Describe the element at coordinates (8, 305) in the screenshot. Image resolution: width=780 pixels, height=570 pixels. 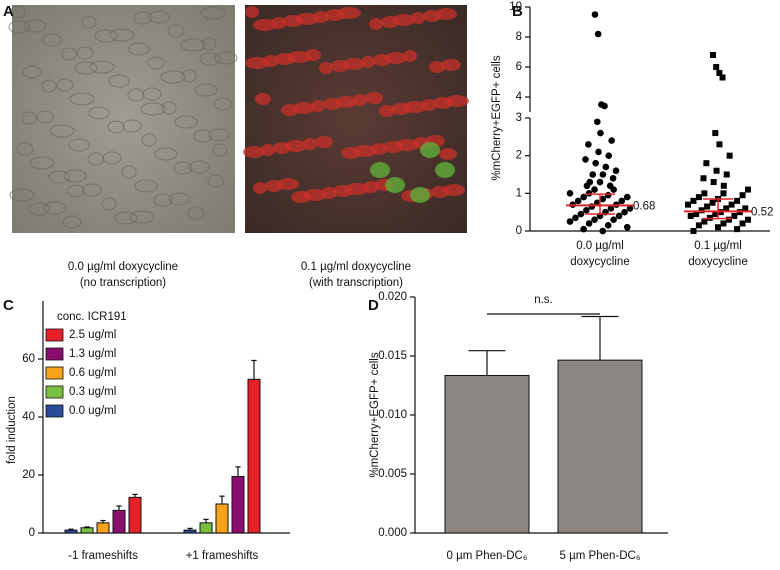
I see `panel-label: C` at that location.